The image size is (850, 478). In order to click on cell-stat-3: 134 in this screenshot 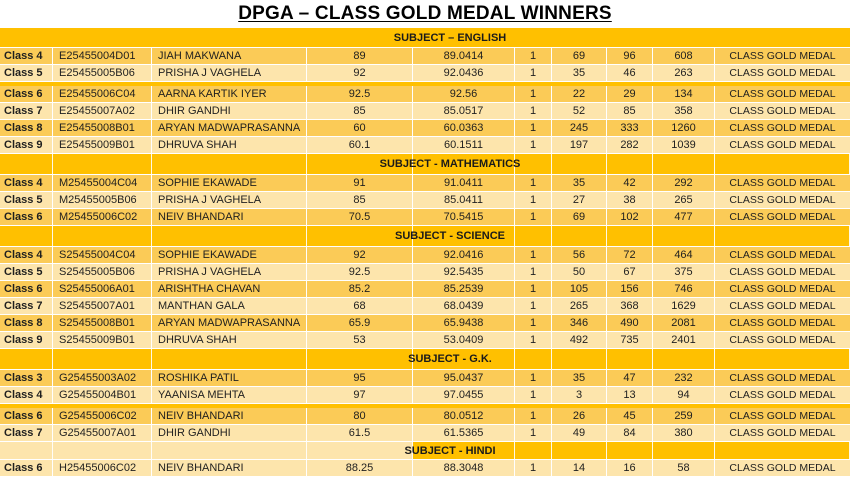, I will do `click(684, 94)`.